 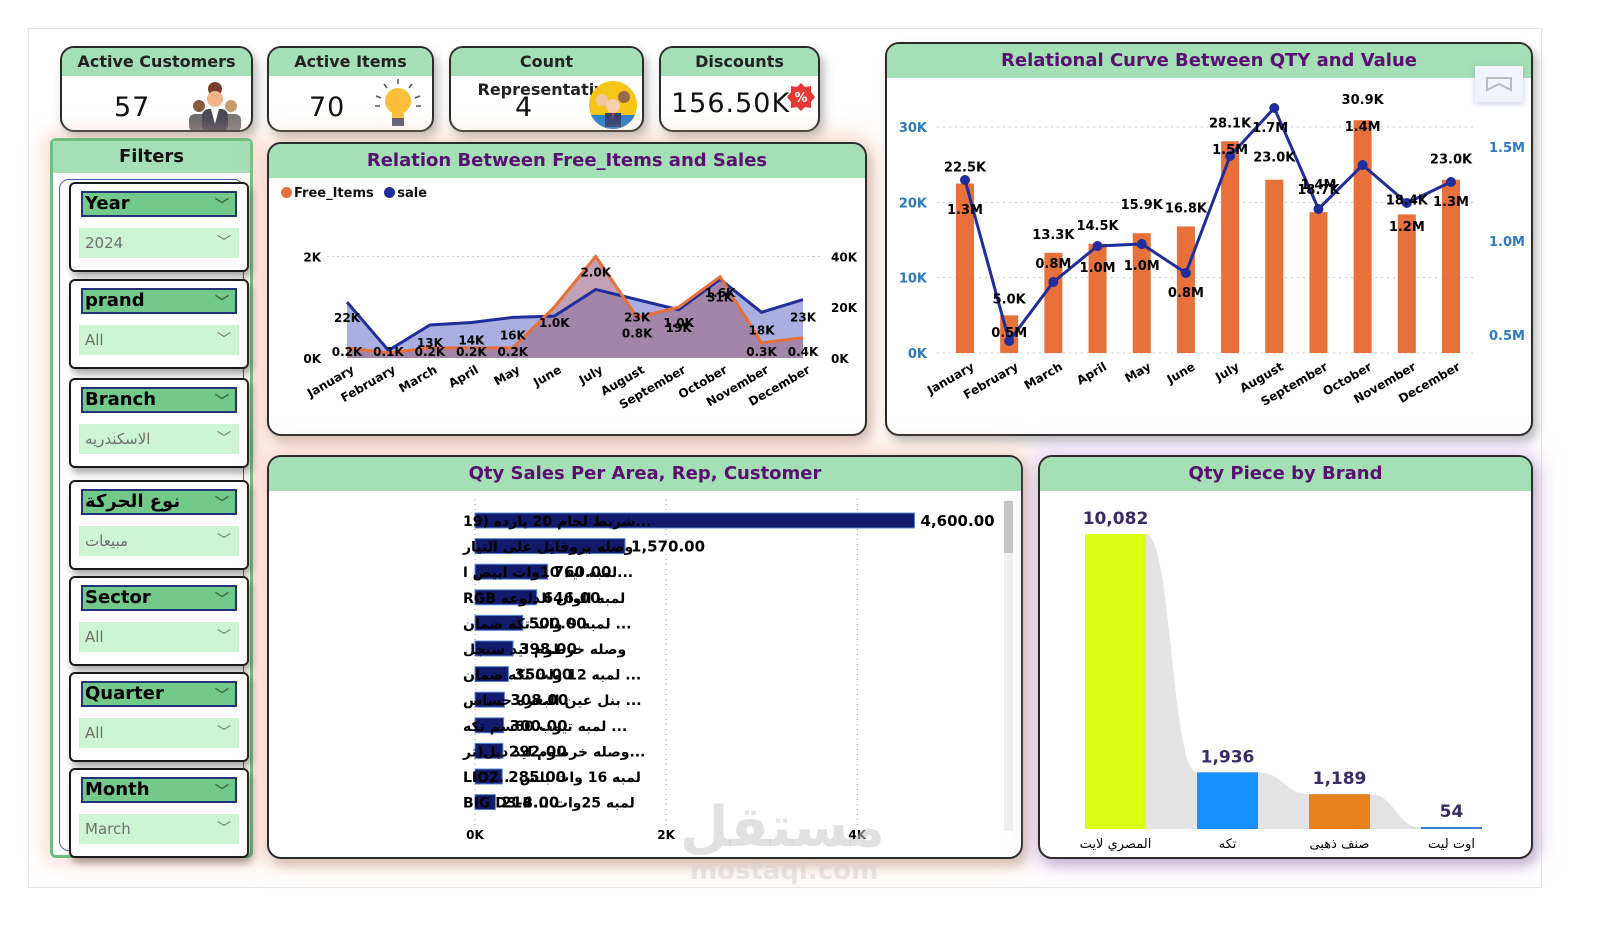 What do you see at coordinates (1340, 844) in the screenshot?
I see `svg-text: صنف ذهبى` at bounding box center [1340, 844].